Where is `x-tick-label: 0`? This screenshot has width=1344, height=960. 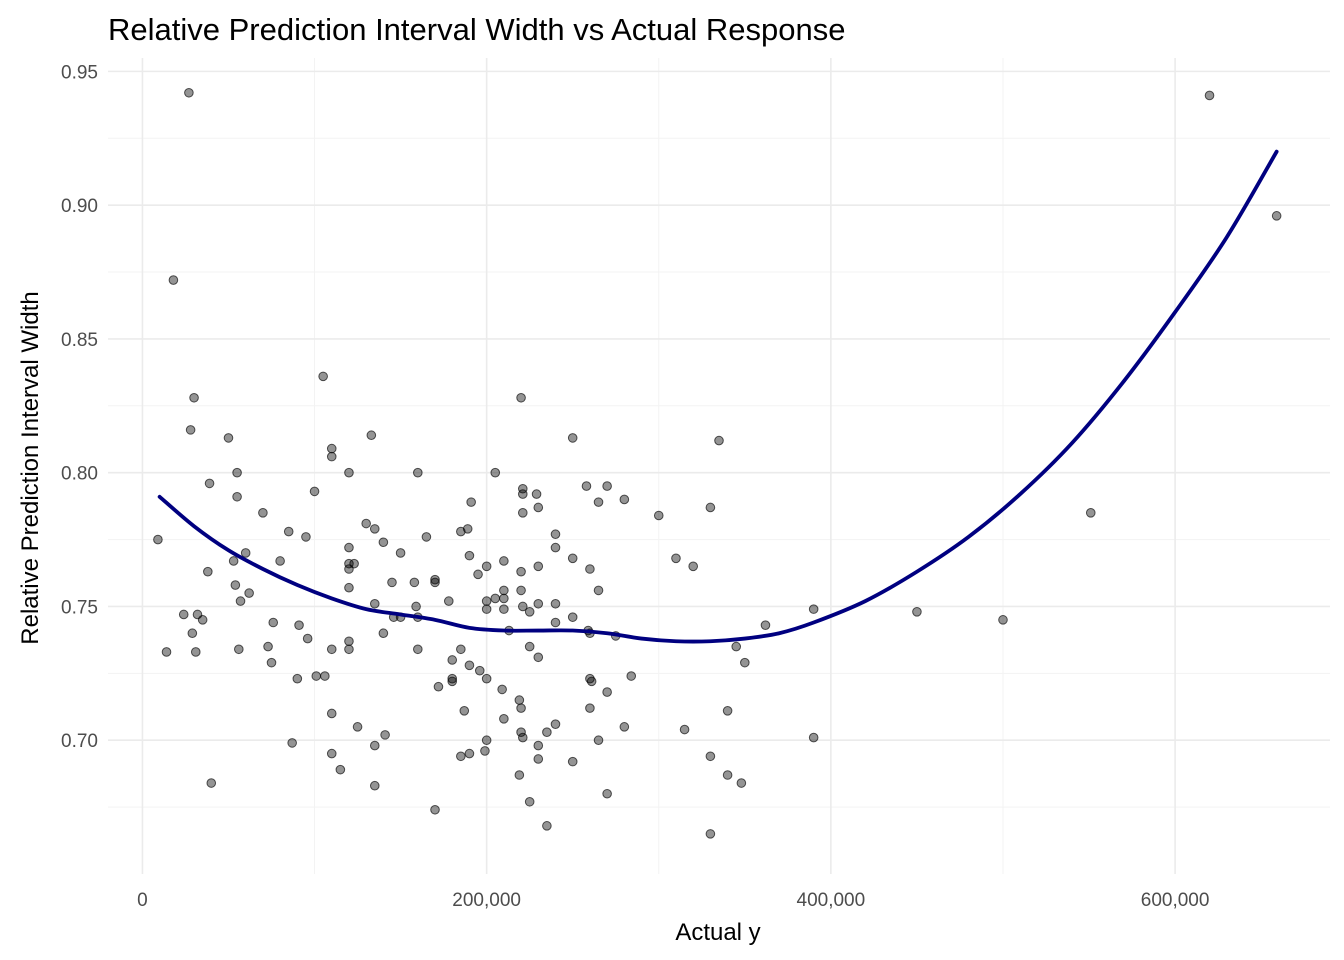
x-tick-label: 0 is located at coordinates (142, 900).